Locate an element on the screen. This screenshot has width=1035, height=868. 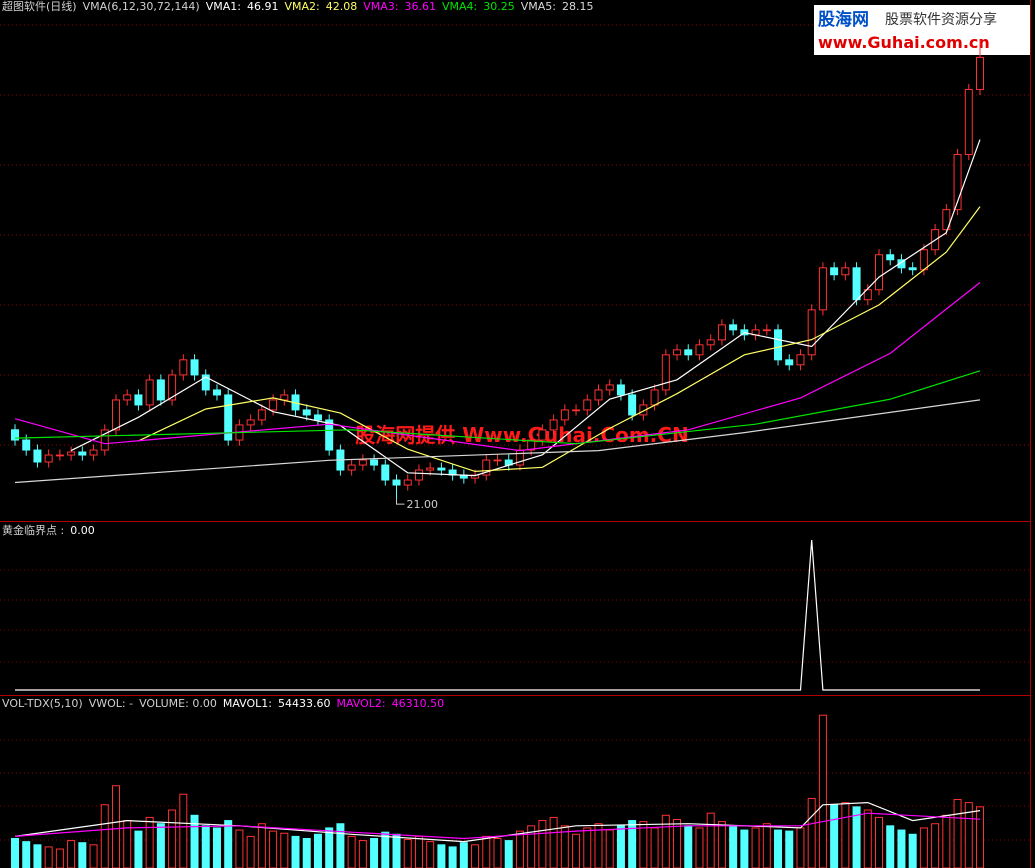
logo-box is located at coordinates (922, 30).